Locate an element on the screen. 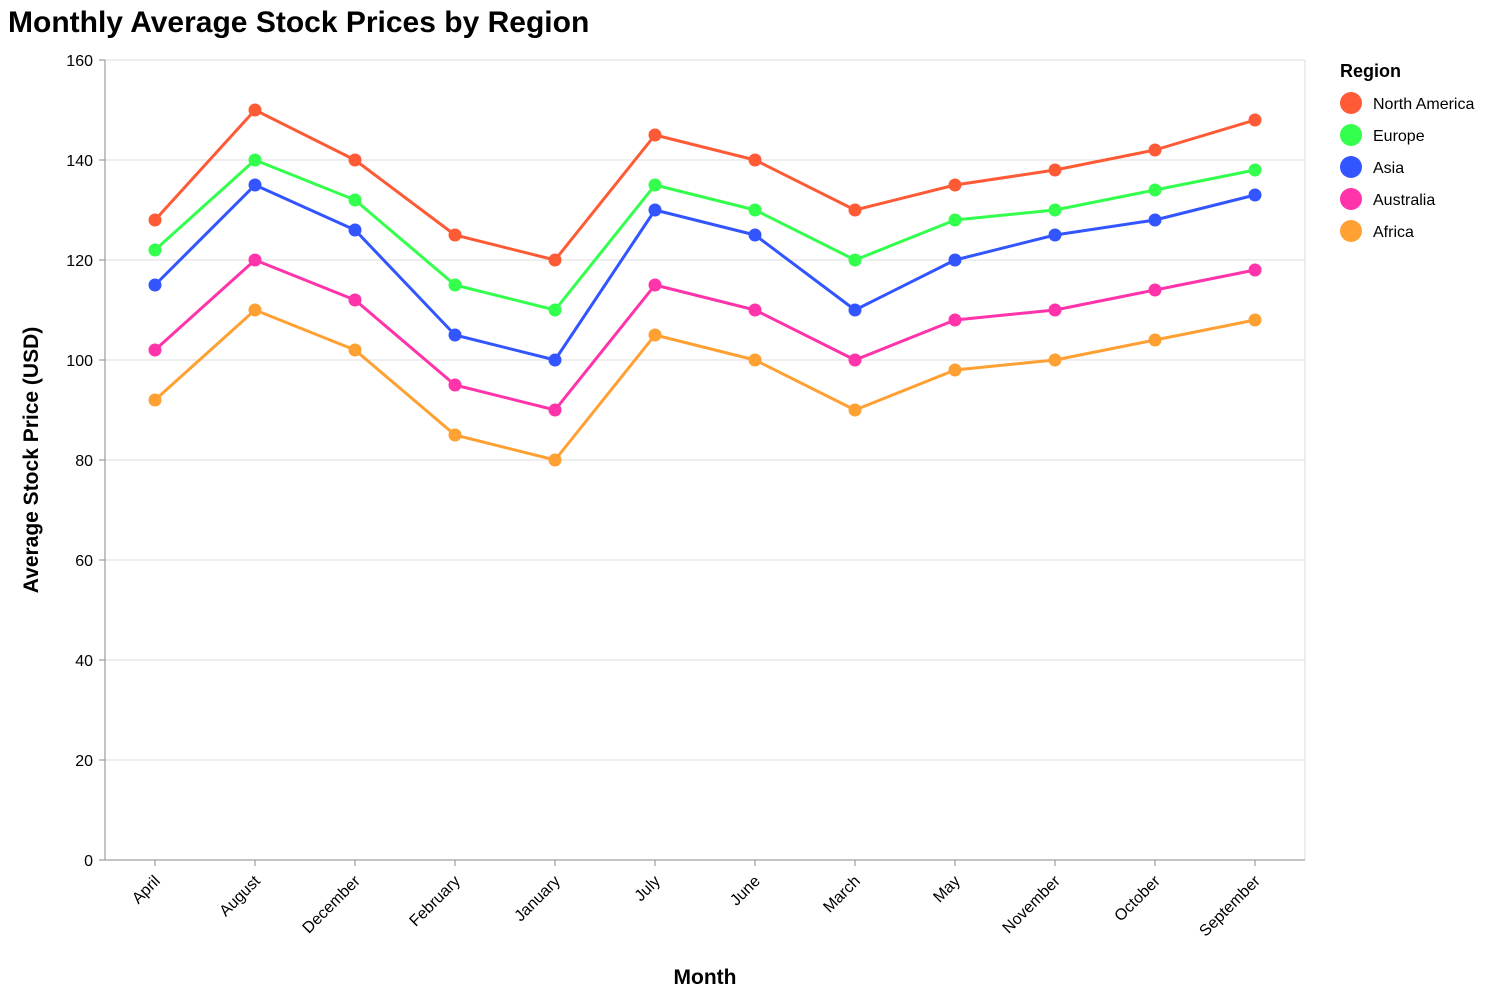  y-tick-label: 0 is located at coordinates (88, 861).